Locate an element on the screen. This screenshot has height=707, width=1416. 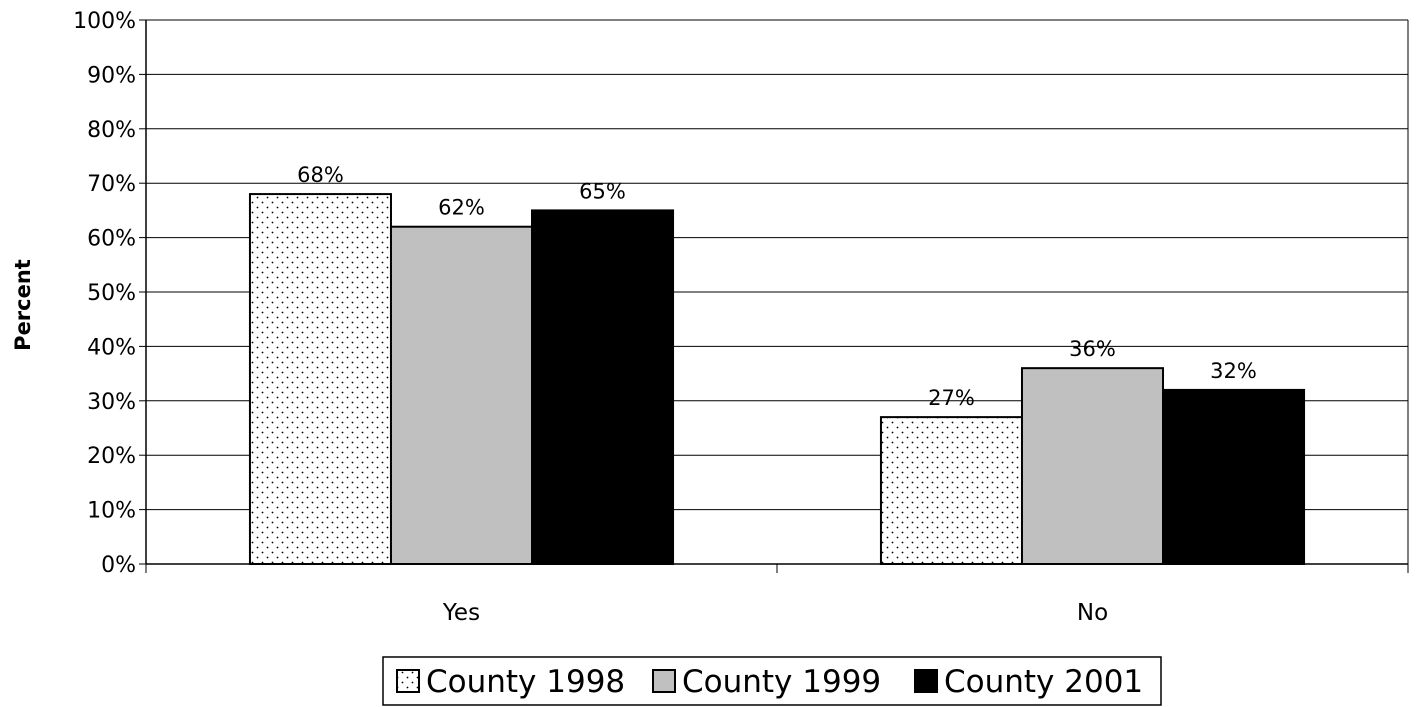
y-tick-label: 30% is located at coordinates (111, 402).